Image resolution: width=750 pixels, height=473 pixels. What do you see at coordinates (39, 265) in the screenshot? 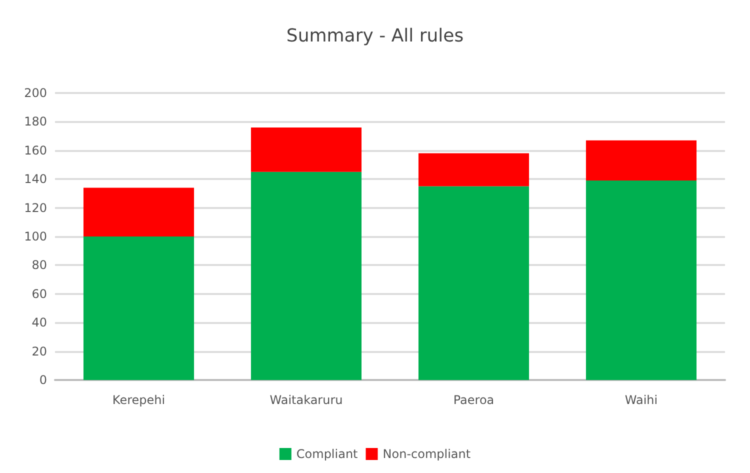
I see `y-tick-label: 80` at bounding box center [39, 265].